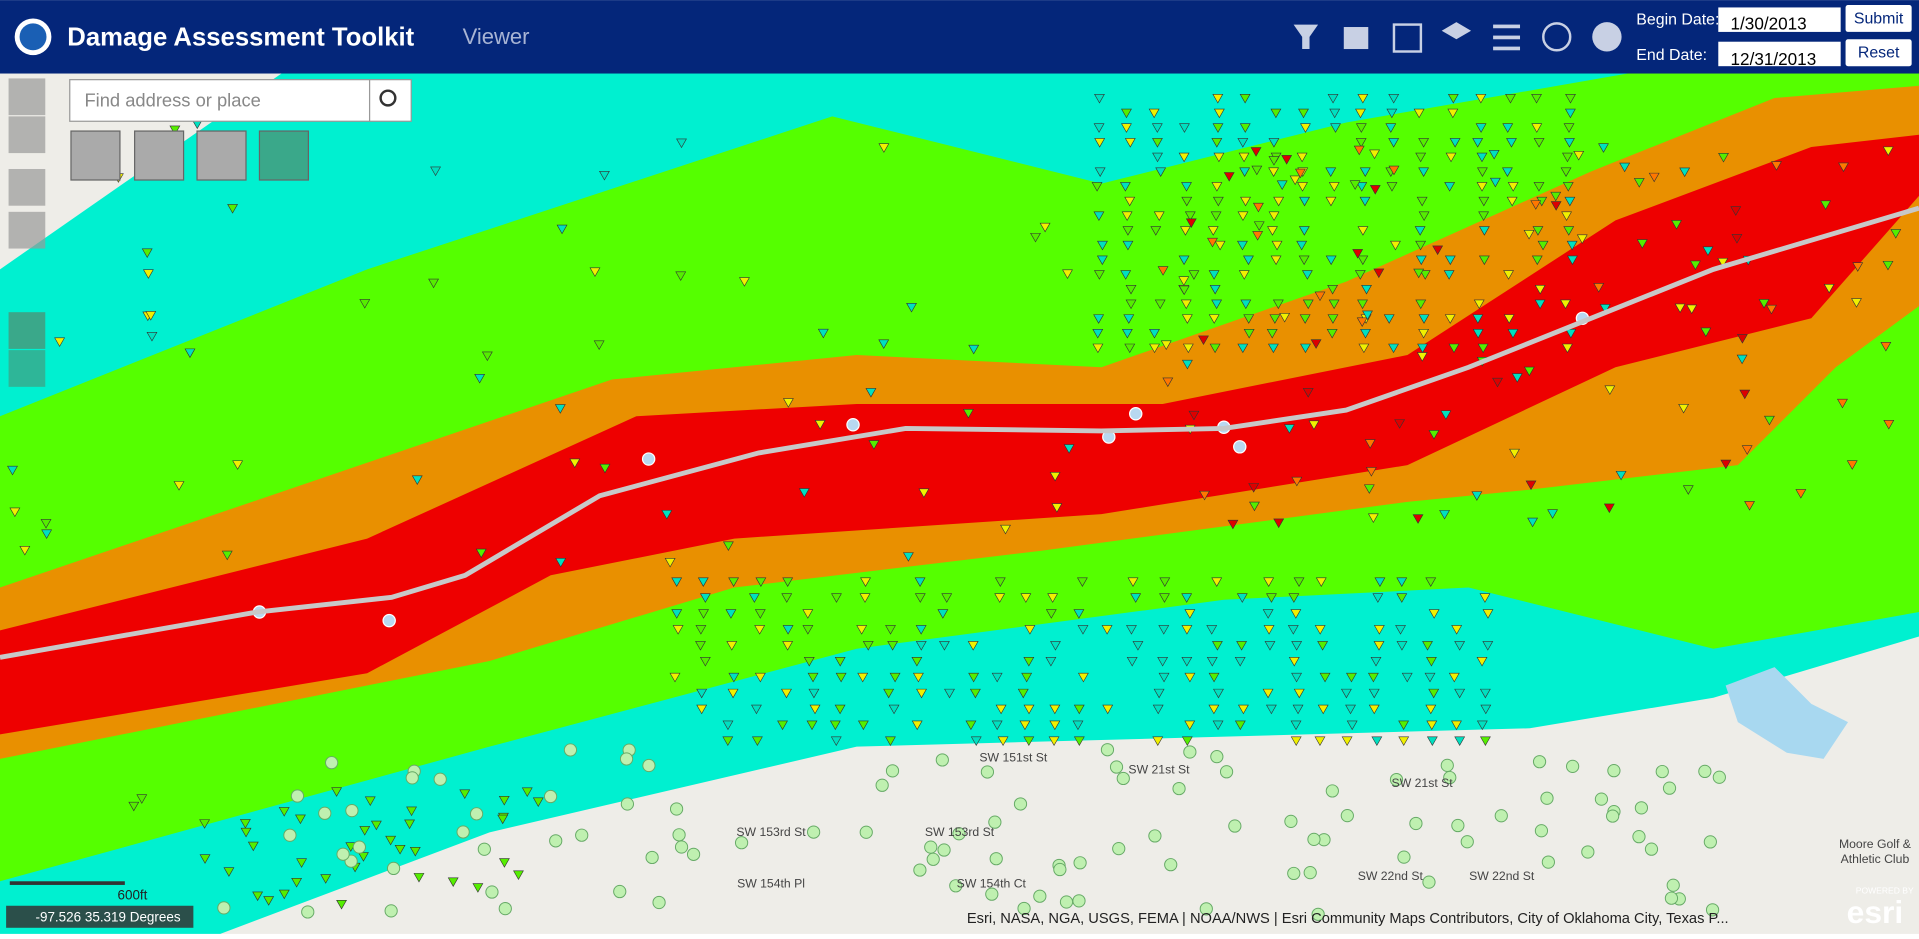 The image size is (1919, 939). What do you see at coordinates (1306, 37) in the screenshot?
I see `filter-button` at bounding box center [1306, 37].